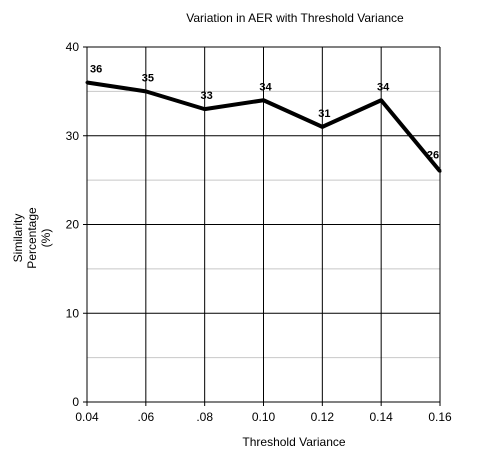 Image resolution: width=484 pixels, height=455 pixels. Describe the element at coordinates (264, 417) in the screenshot. I see `x-tick-label: 0.10` at that location.